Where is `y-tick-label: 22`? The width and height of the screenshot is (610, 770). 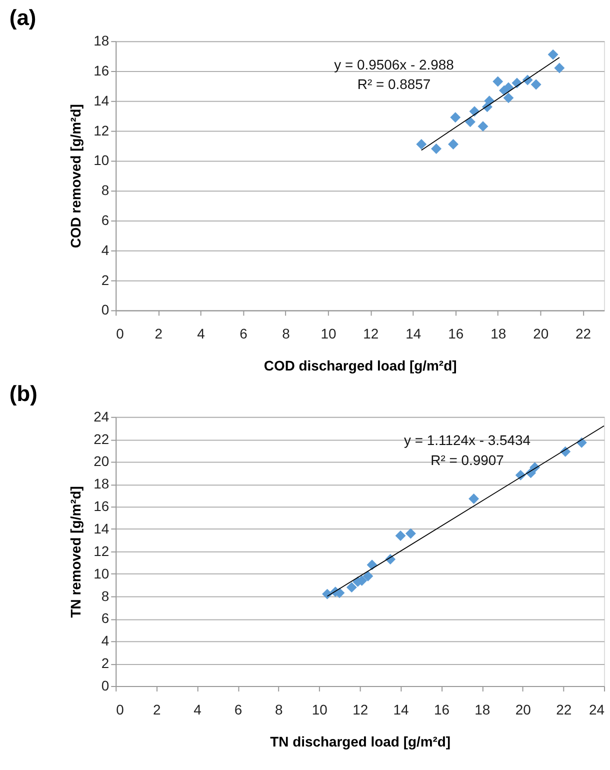
y-tick-label: 22 is located at coordinates (102, 438).